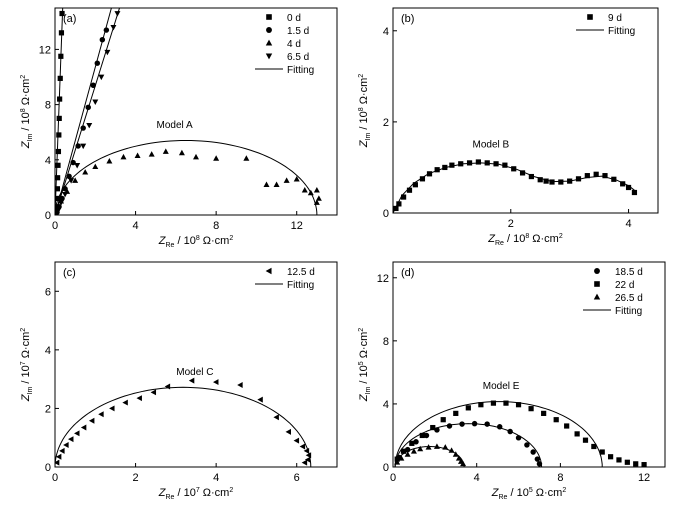  I want to click on y-tick-label: 0, so click(386, 214).